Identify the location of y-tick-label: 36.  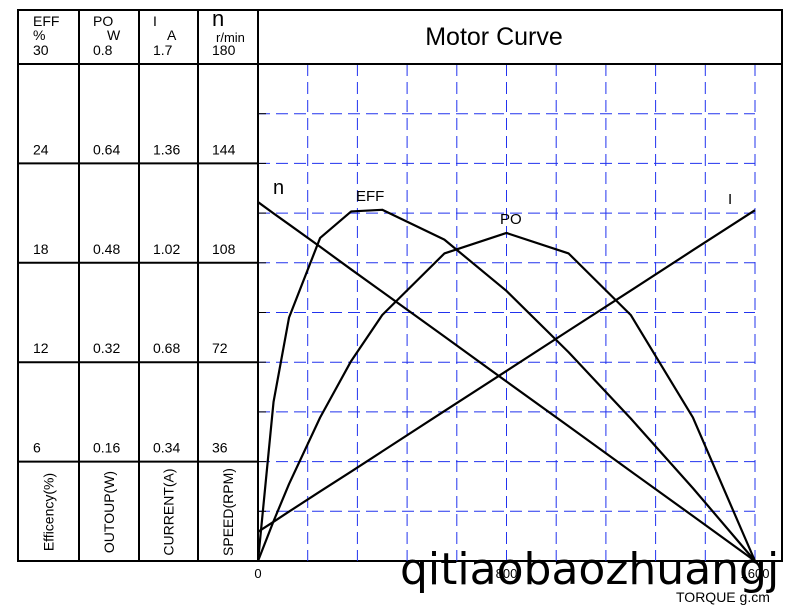
(220, 448).